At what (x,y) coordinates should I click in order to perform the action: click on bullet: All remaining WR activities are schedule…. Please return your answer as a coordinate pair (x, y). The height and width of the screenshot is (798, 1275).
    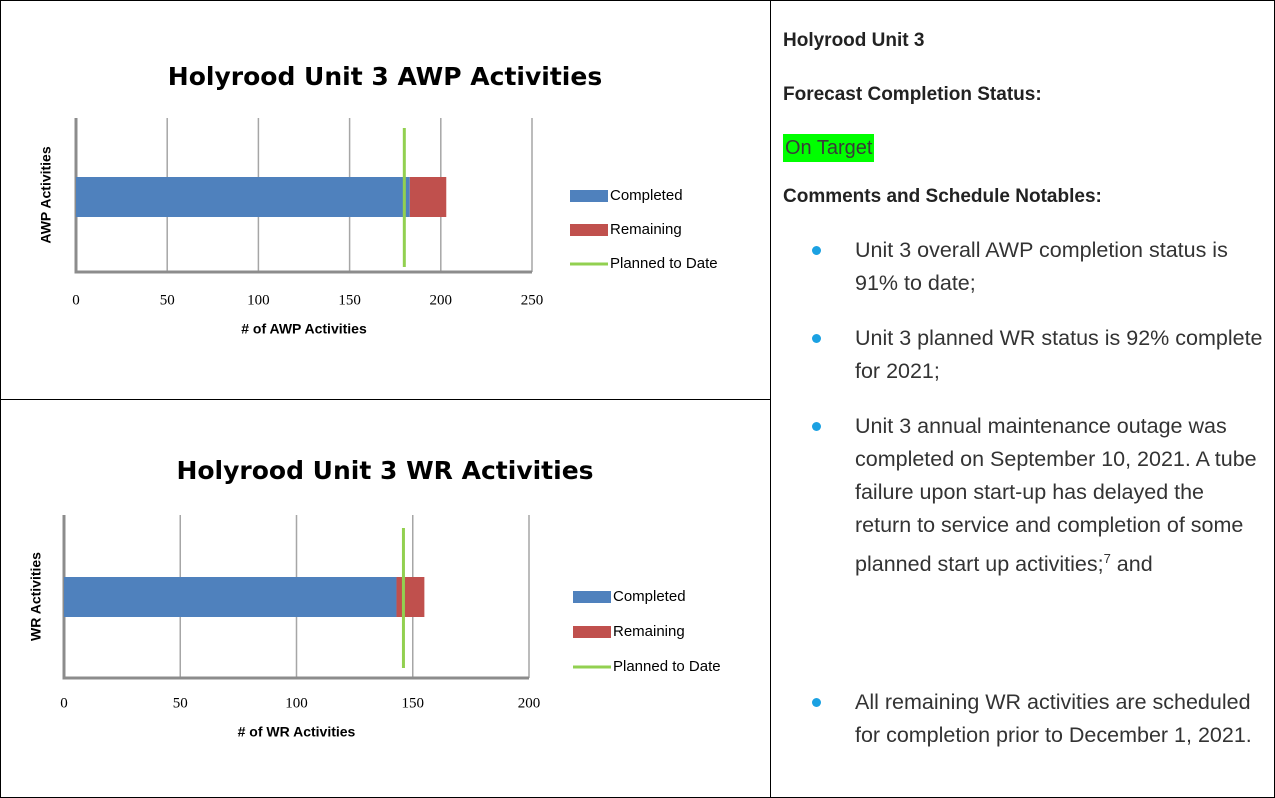
    Looking at the image, I should click on (1038, 719).